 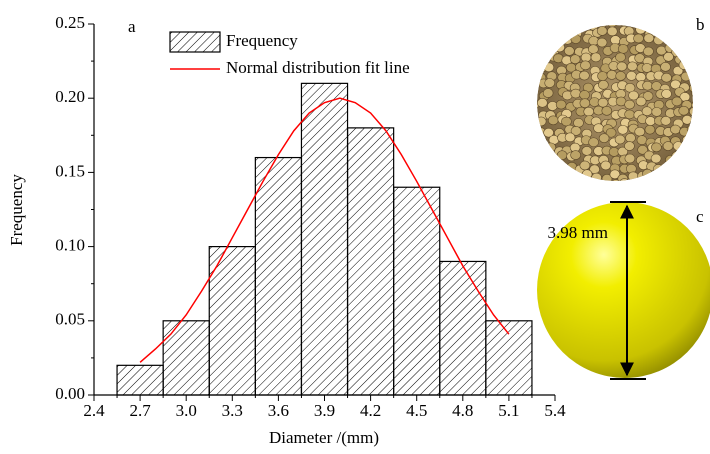 I want to click on x-tick-label: 5.1, so click(x=508, y=410).